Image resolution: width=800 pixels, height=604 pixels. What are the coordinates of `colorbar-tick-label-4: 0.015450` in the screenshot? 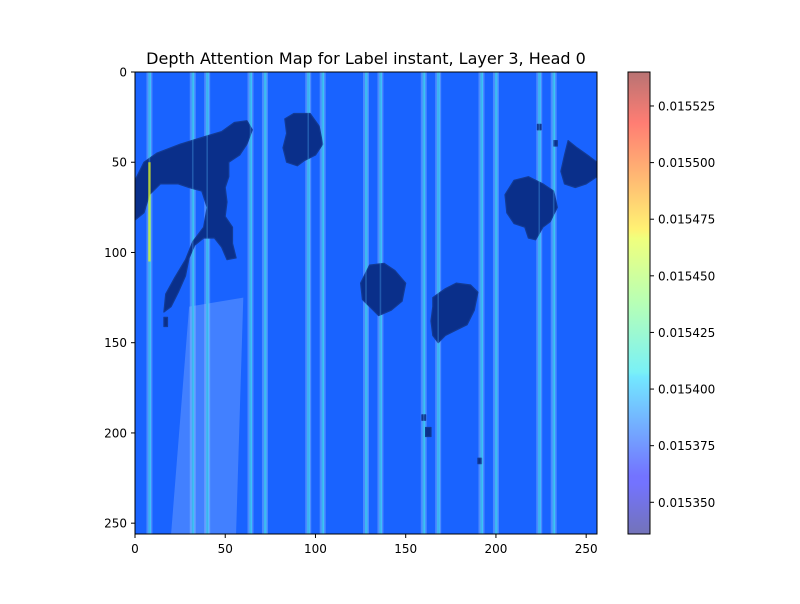 It's located at (686, 276).